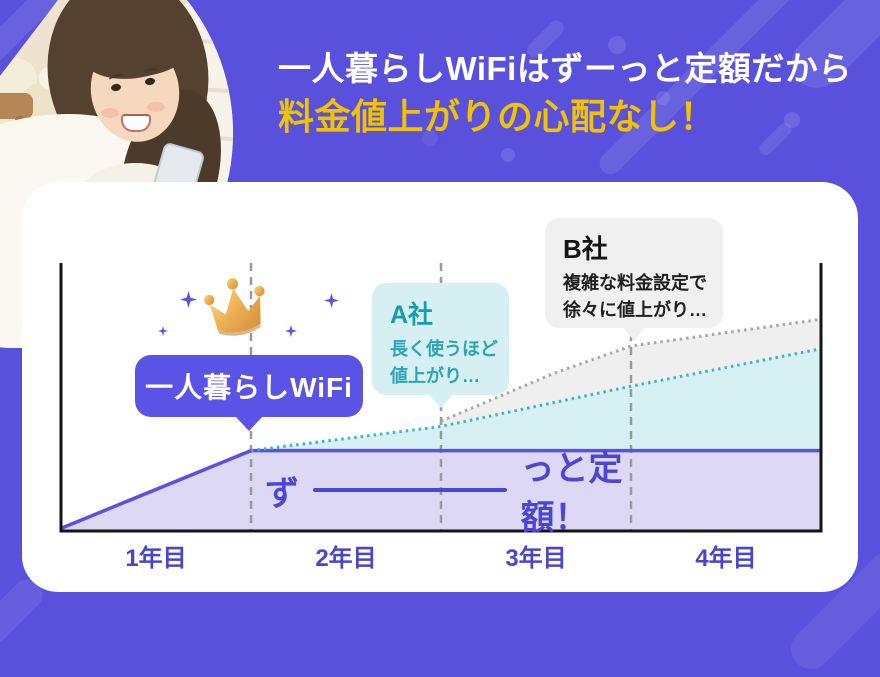 The width and height of the screenshot is (880, 677). What do you see at coordinates (249, 387) in the screenshot?
I see `brand-label: 一人暮らしWiFi` at bounding box center [249, 387].